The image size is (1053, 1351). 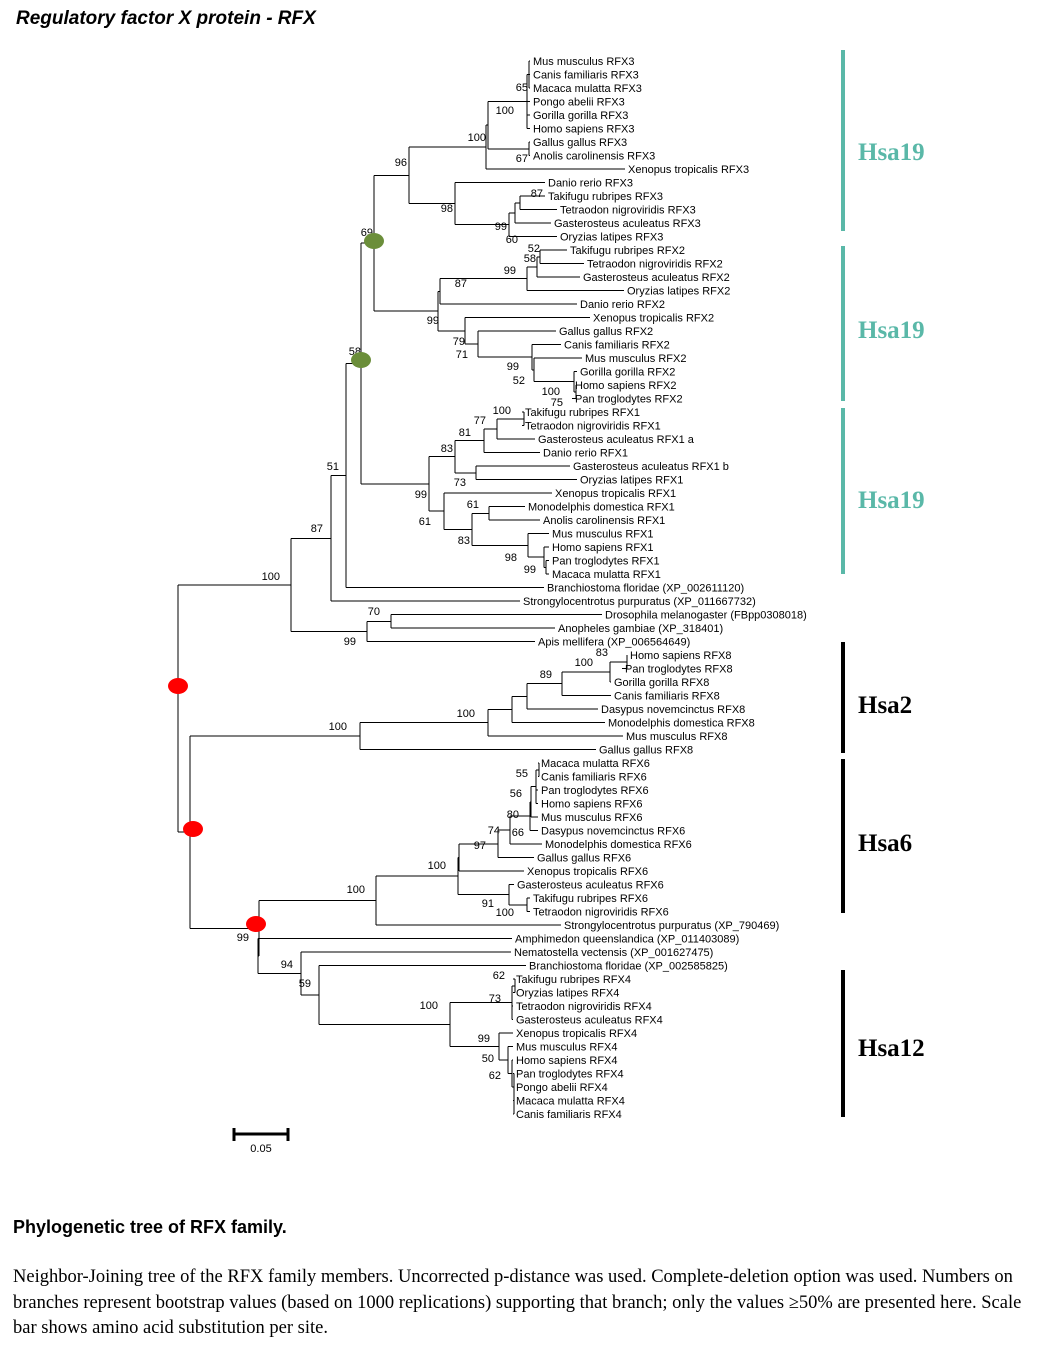 I want to click on taxon-label: Homo sapiens RFX4, so click(x=567, y=1061).